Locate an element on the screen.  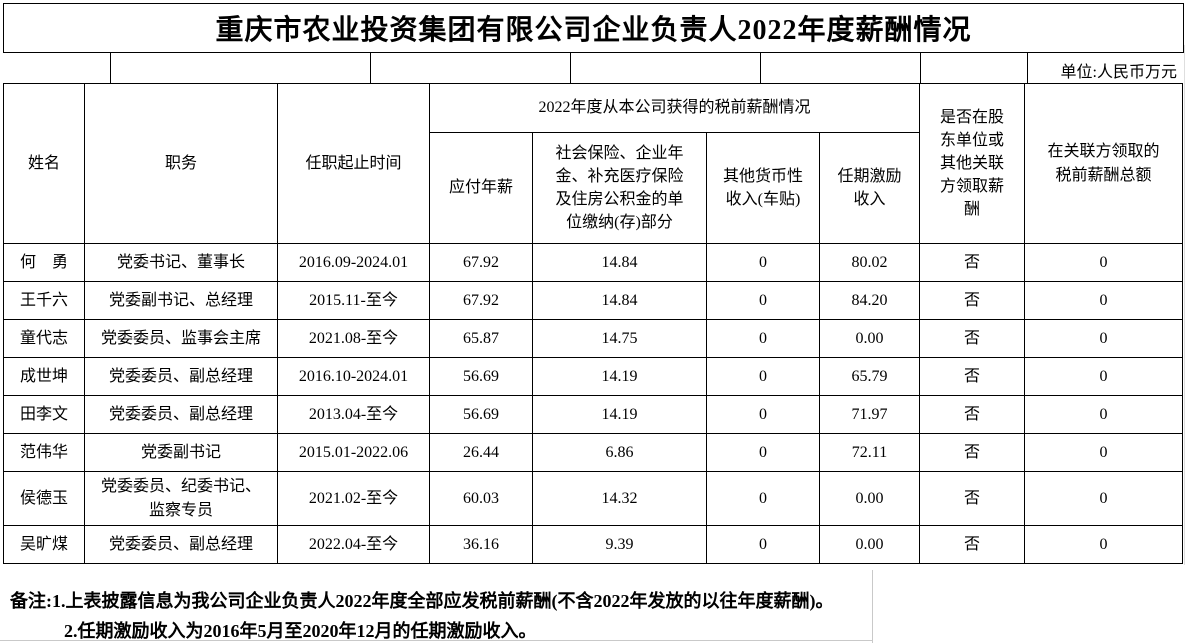
cell-social-insurance: 14.32 is located at coordinates (619, 498).